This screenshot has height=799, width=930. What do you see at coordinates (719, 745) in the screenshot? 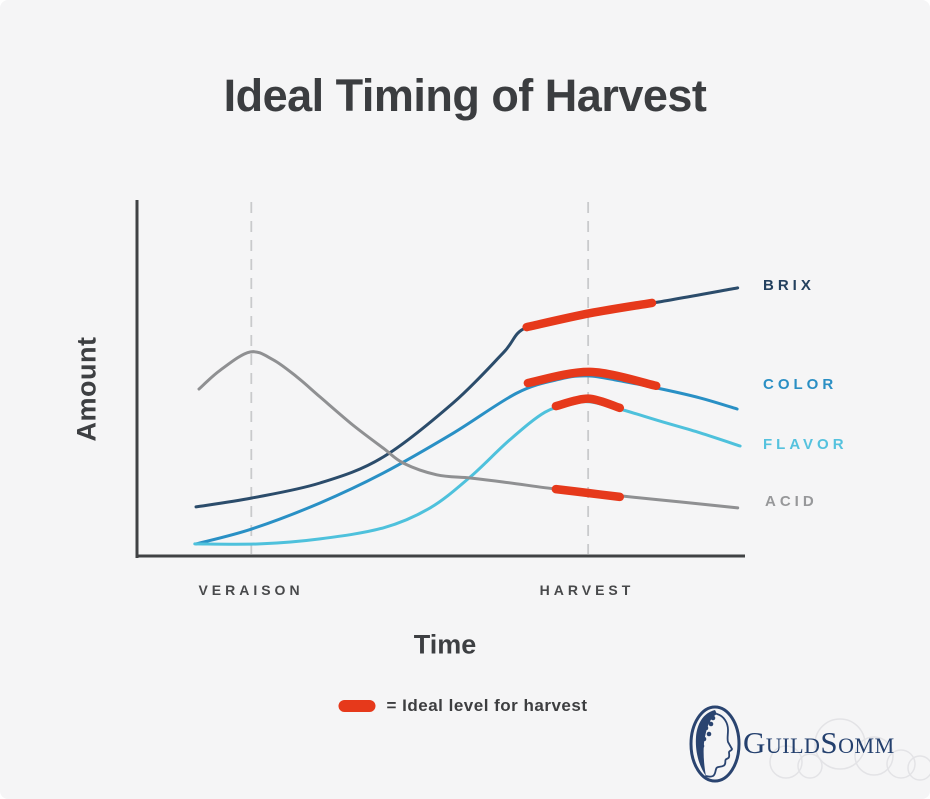
I see `profile-face-icon` at bounding box center [719, 745].